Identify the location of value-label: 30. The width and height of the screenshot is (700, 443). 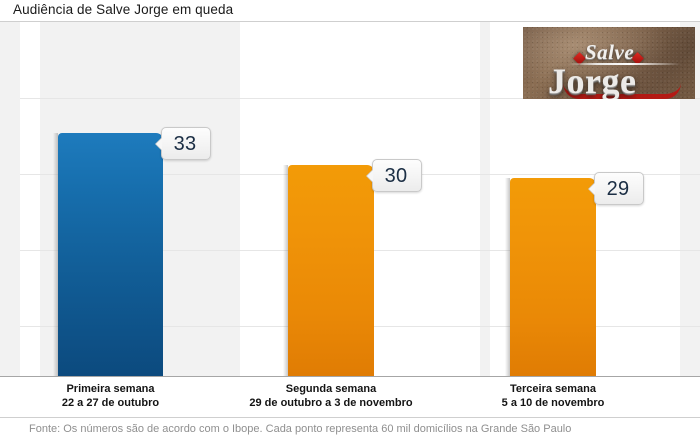
(396, 175).